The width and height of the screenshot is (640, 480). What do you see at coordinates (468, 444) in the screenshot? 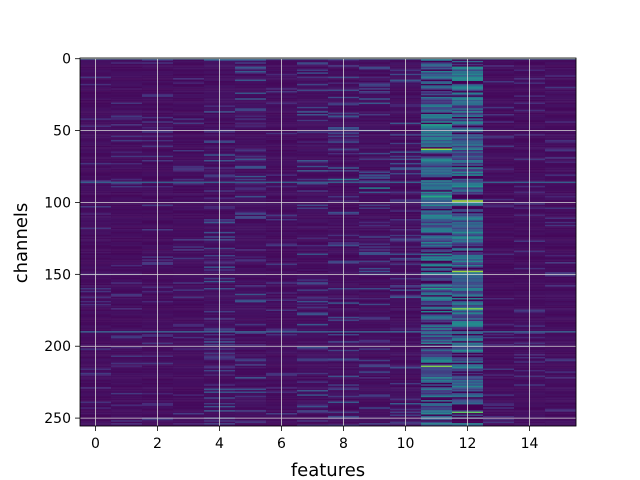
I see `x-tick-label: 12` at bounding box center [468, 444].